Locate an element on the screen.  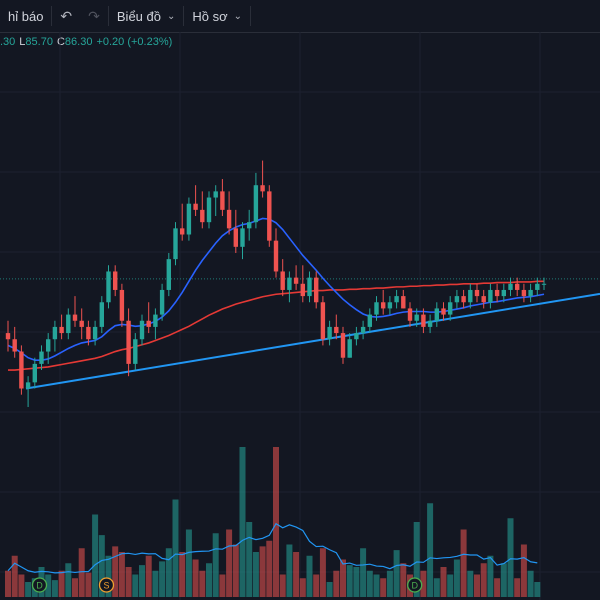
indicators-label: hỉ báo is located at coordinates (26, 16).